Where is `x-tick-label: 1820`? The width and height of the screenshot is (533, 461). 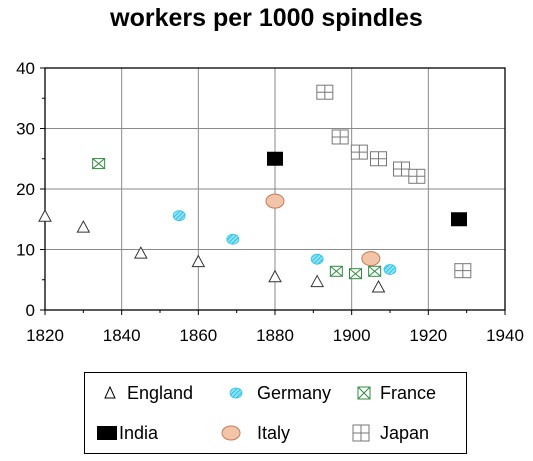 x-tick-label: 1820 is located at coordinates (45, 335).